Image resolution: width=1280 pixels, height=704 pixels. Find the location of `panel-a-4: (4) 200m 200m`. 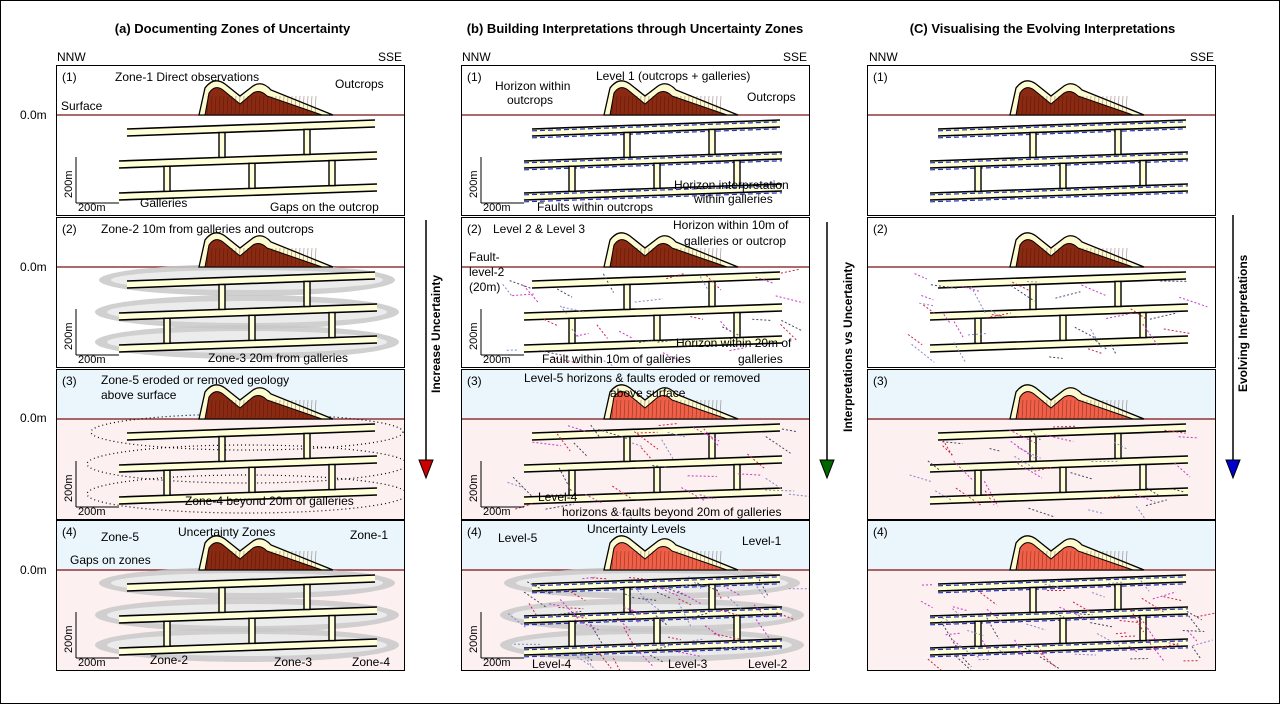

panel-a-4: (4) 200m 200m is located at coordinates (230, 595).